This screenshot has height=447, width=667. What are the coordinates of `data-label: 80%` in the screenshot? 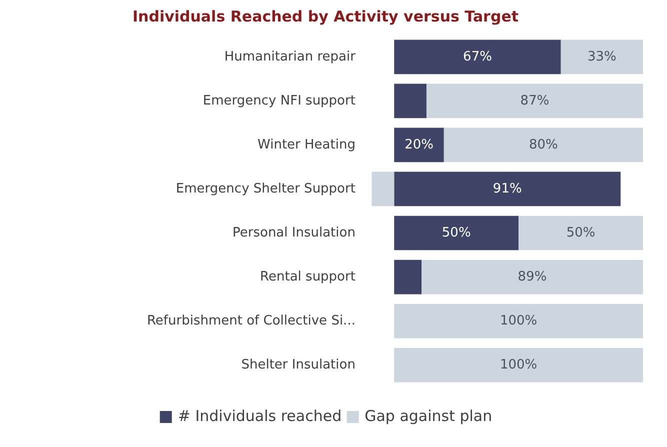 It's located at (543, 144).